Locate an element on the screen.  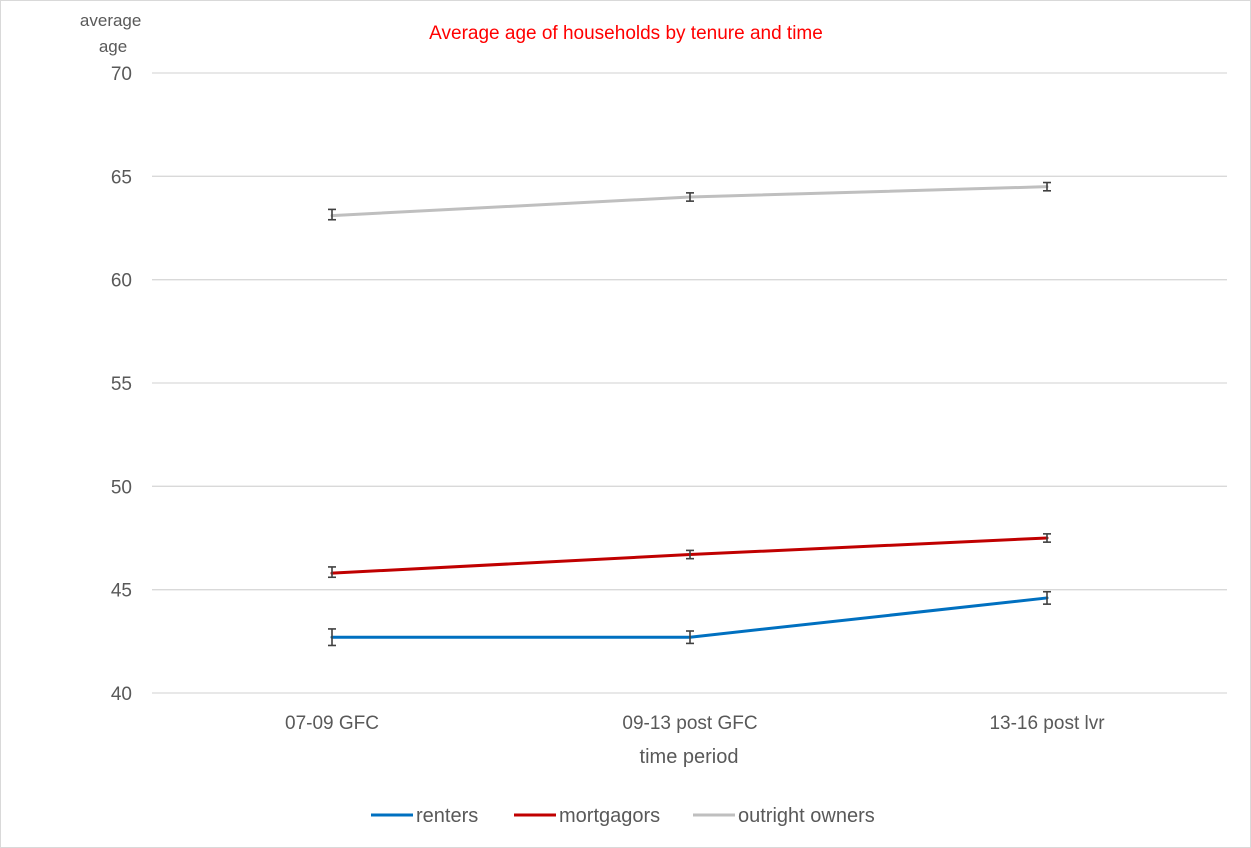
y-axis-label-line-1: average is located at coordinates (110, 20).